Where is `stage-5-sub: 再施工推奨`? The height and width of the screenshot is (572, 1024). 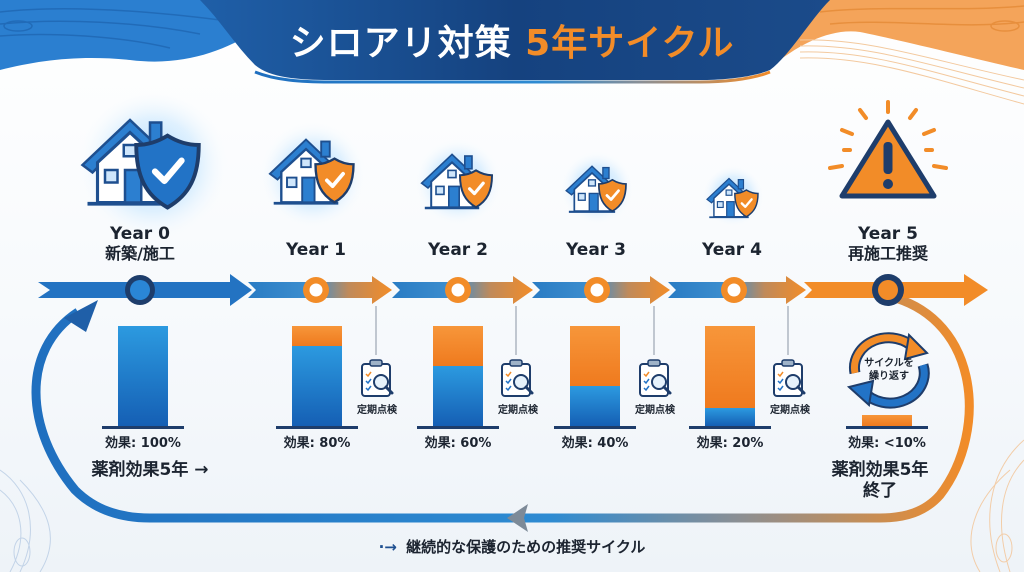 stage-5-sub: 再施工推奨 is located at coordinates (888, 253).